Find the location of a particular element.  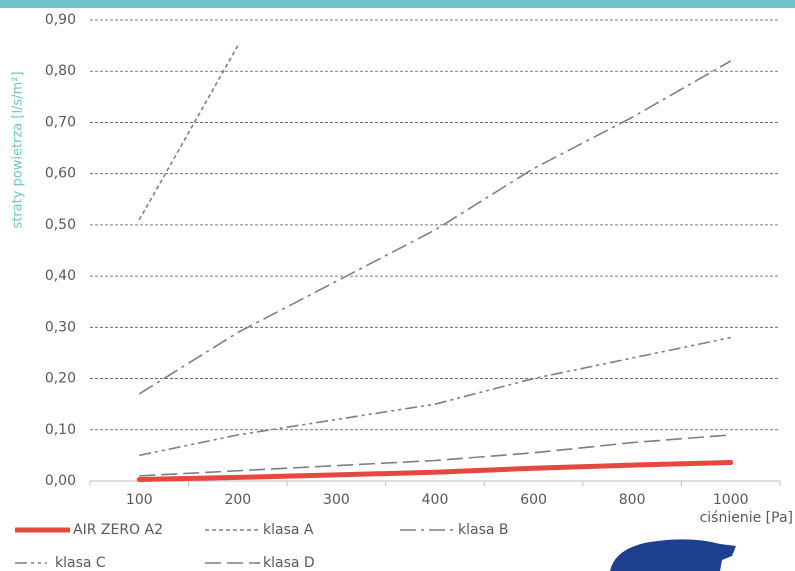

y-tick-label: 0,30 is located at coordinates (60, 327).